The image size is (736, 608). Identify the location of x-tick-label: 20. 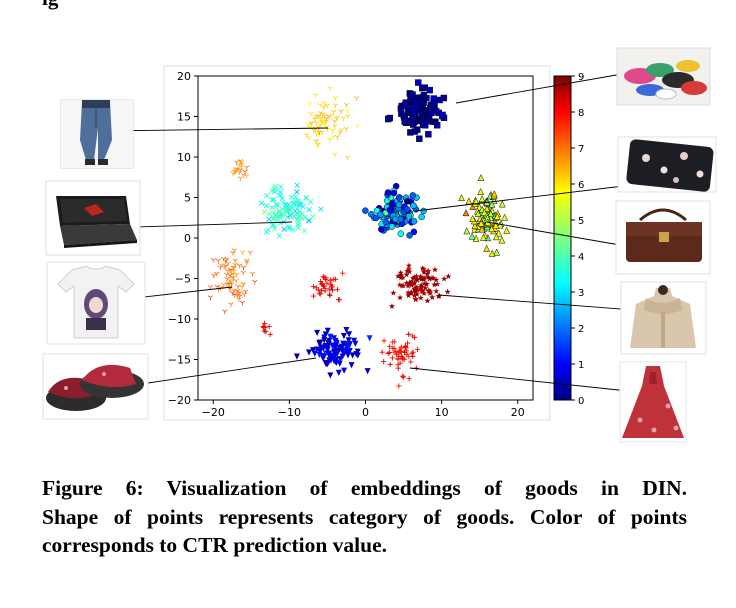
(518, 412).